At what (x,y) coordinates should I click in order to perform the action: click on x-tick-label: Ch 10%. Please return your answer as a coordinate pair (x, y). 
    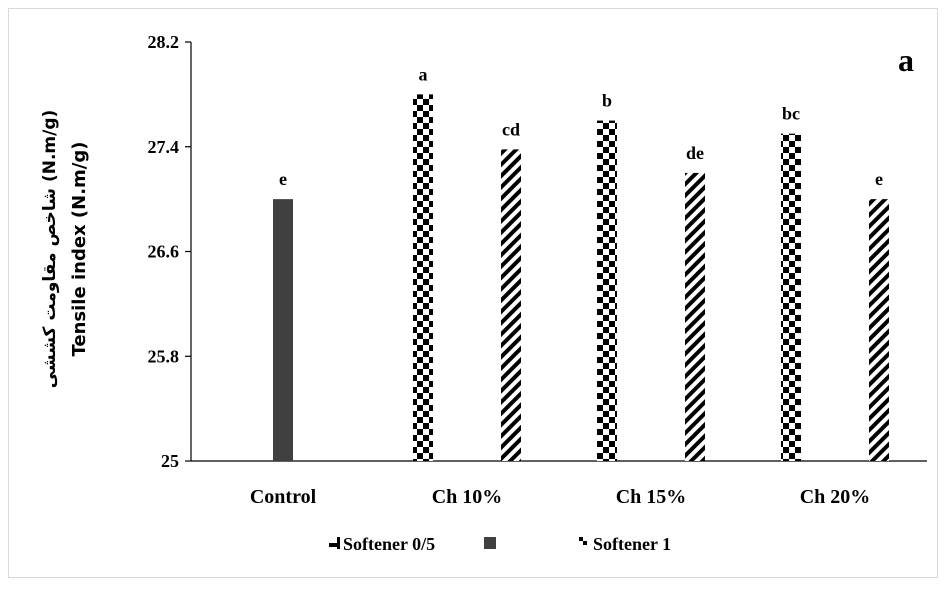
    Looking at the image, I should click on (467, 497).